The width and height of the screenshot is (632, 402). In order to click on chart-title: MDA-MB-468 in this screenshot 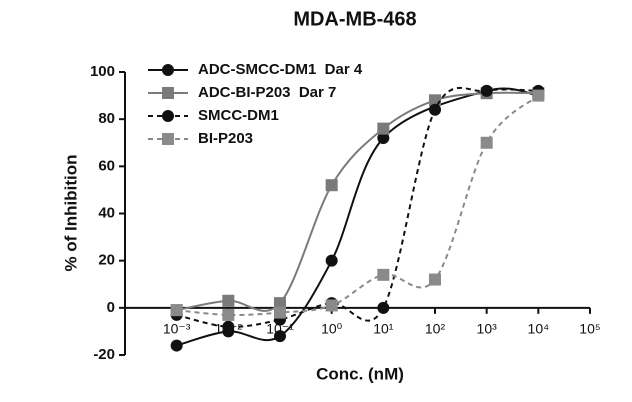, I will do `click(354, 19)`.